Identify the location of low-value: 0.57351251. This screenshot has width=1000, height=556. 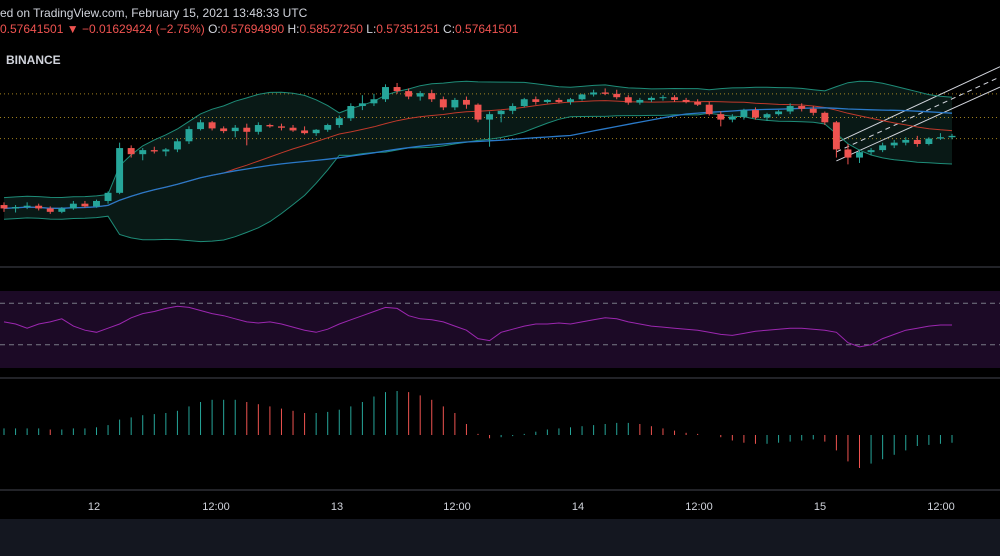
(408, 29).